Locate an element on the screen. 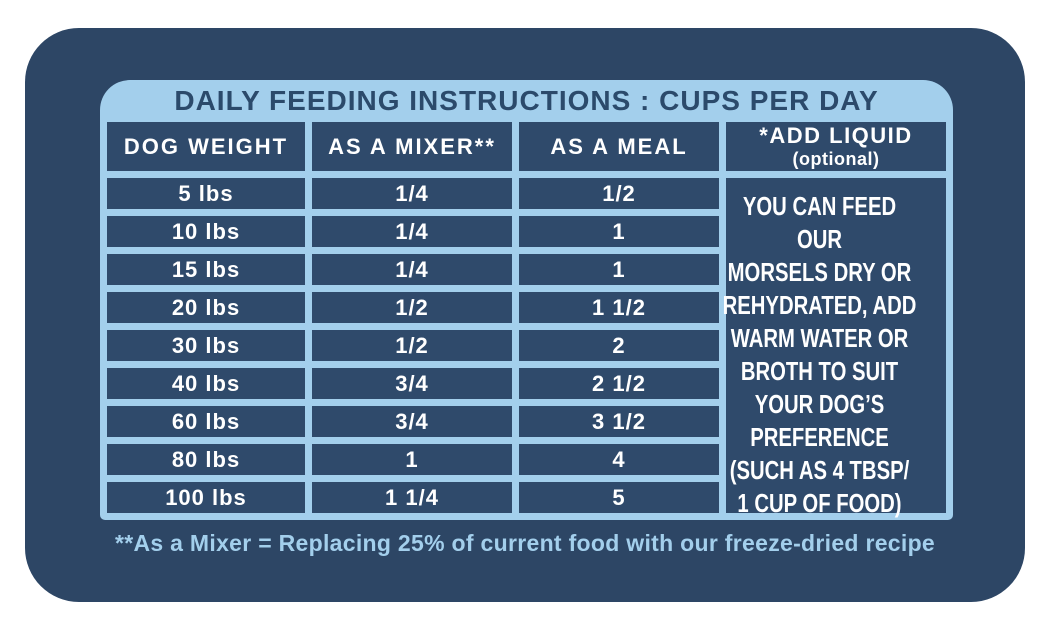 This screenshot has width=1057, height=644. weight-cell: 10 lbs is located at coordinates (206, 231).